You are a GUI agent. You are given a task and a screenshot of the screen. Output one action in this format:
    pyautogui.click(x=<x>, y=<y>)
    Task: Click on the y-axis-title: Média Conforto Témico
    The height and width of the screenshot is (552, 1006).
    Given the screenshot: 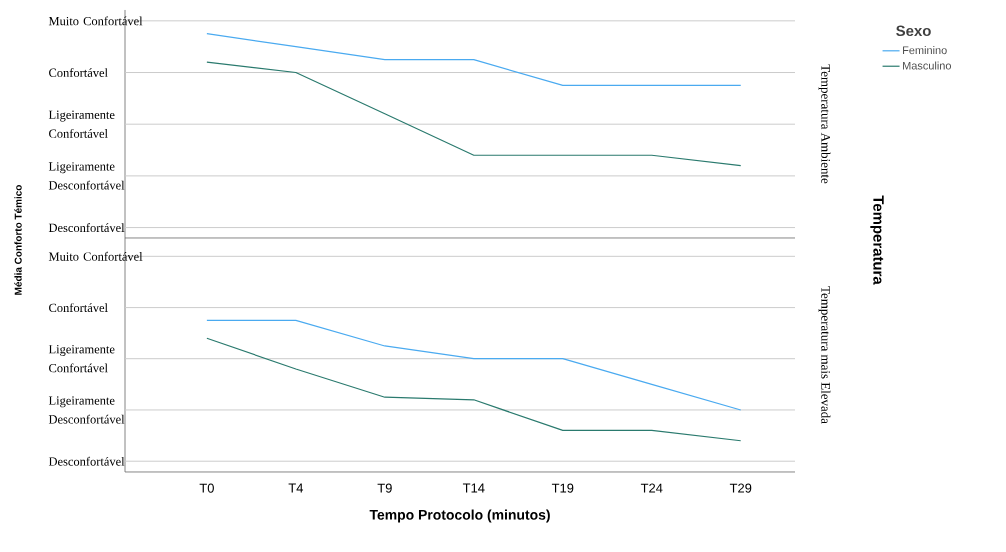 What is the action you would take?
    pyautogui.click(x=18, y=240)
    